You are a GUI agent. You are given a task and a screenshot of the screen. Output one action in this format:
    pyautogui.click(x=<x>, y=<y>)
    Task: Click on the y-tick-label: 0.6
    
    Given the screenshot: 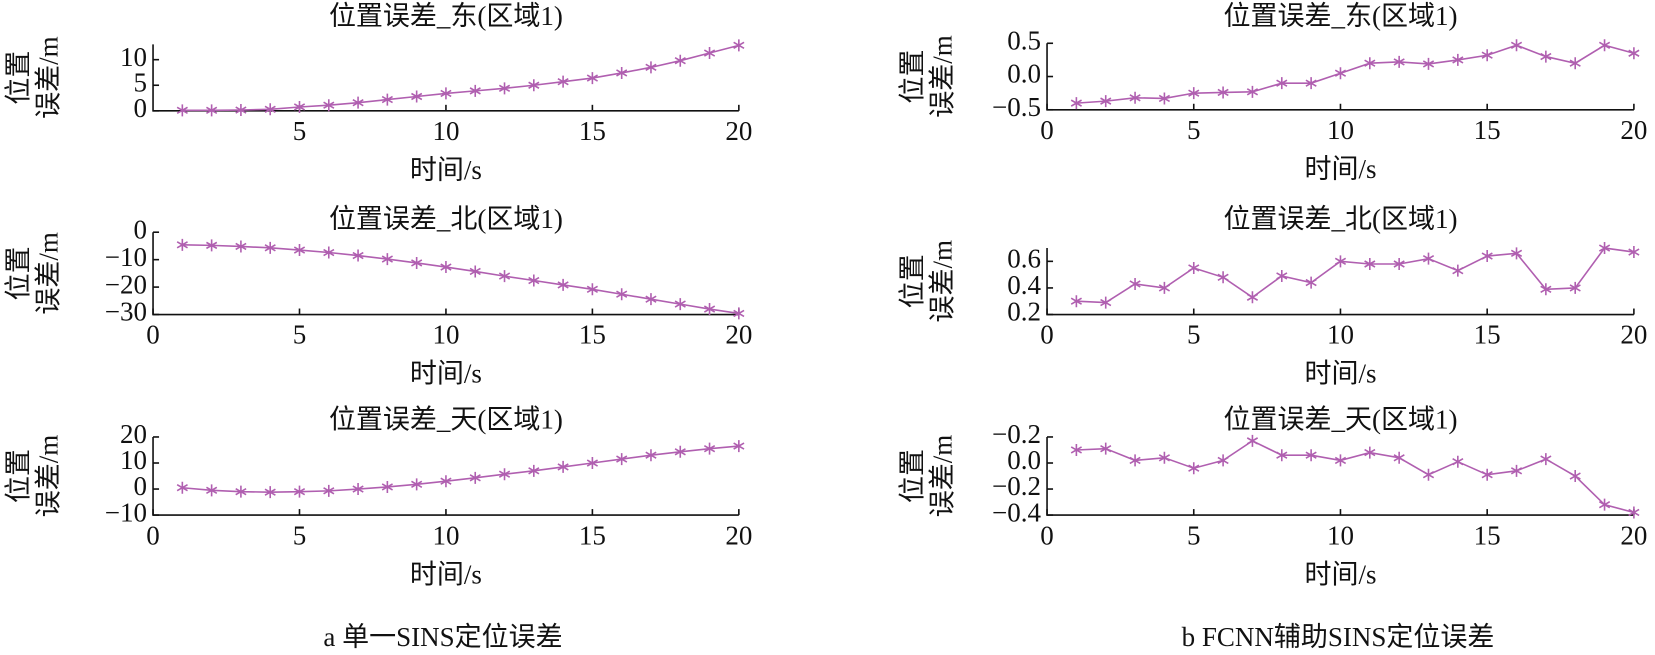 What is the action you would take?
    pyautogui.click(x=1024, y=259)
    